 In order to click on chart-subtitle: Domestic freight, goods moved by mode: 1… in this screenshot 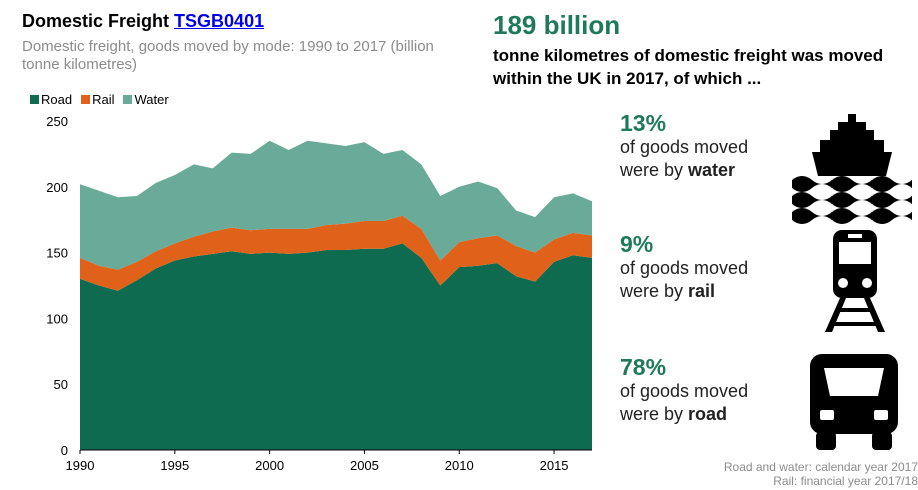, I will do `click(228, 55)`.